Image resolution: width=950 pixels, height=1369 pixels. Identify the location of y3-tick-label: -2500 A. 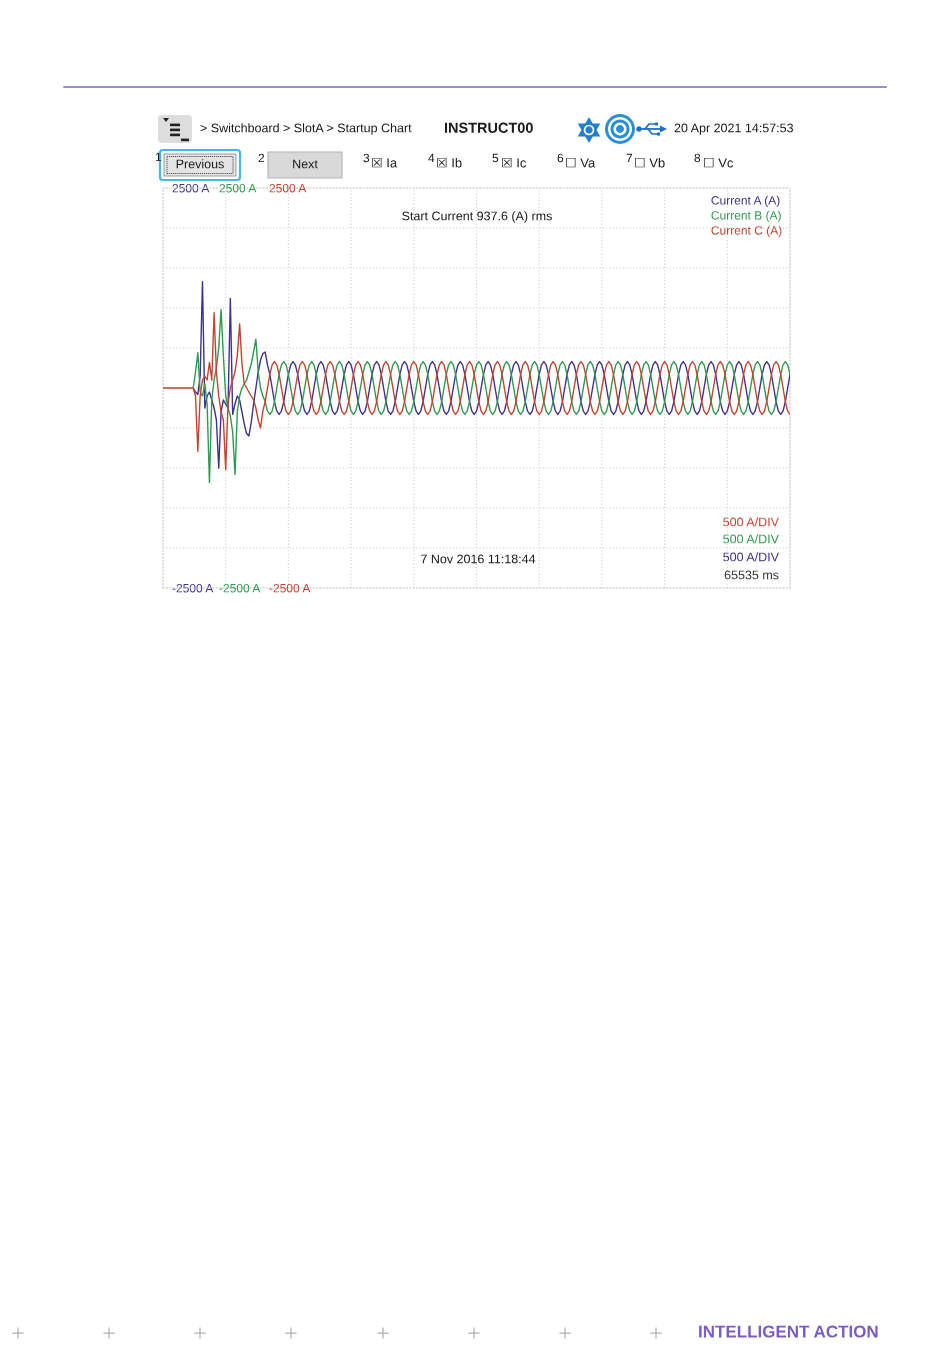
(290, 588).